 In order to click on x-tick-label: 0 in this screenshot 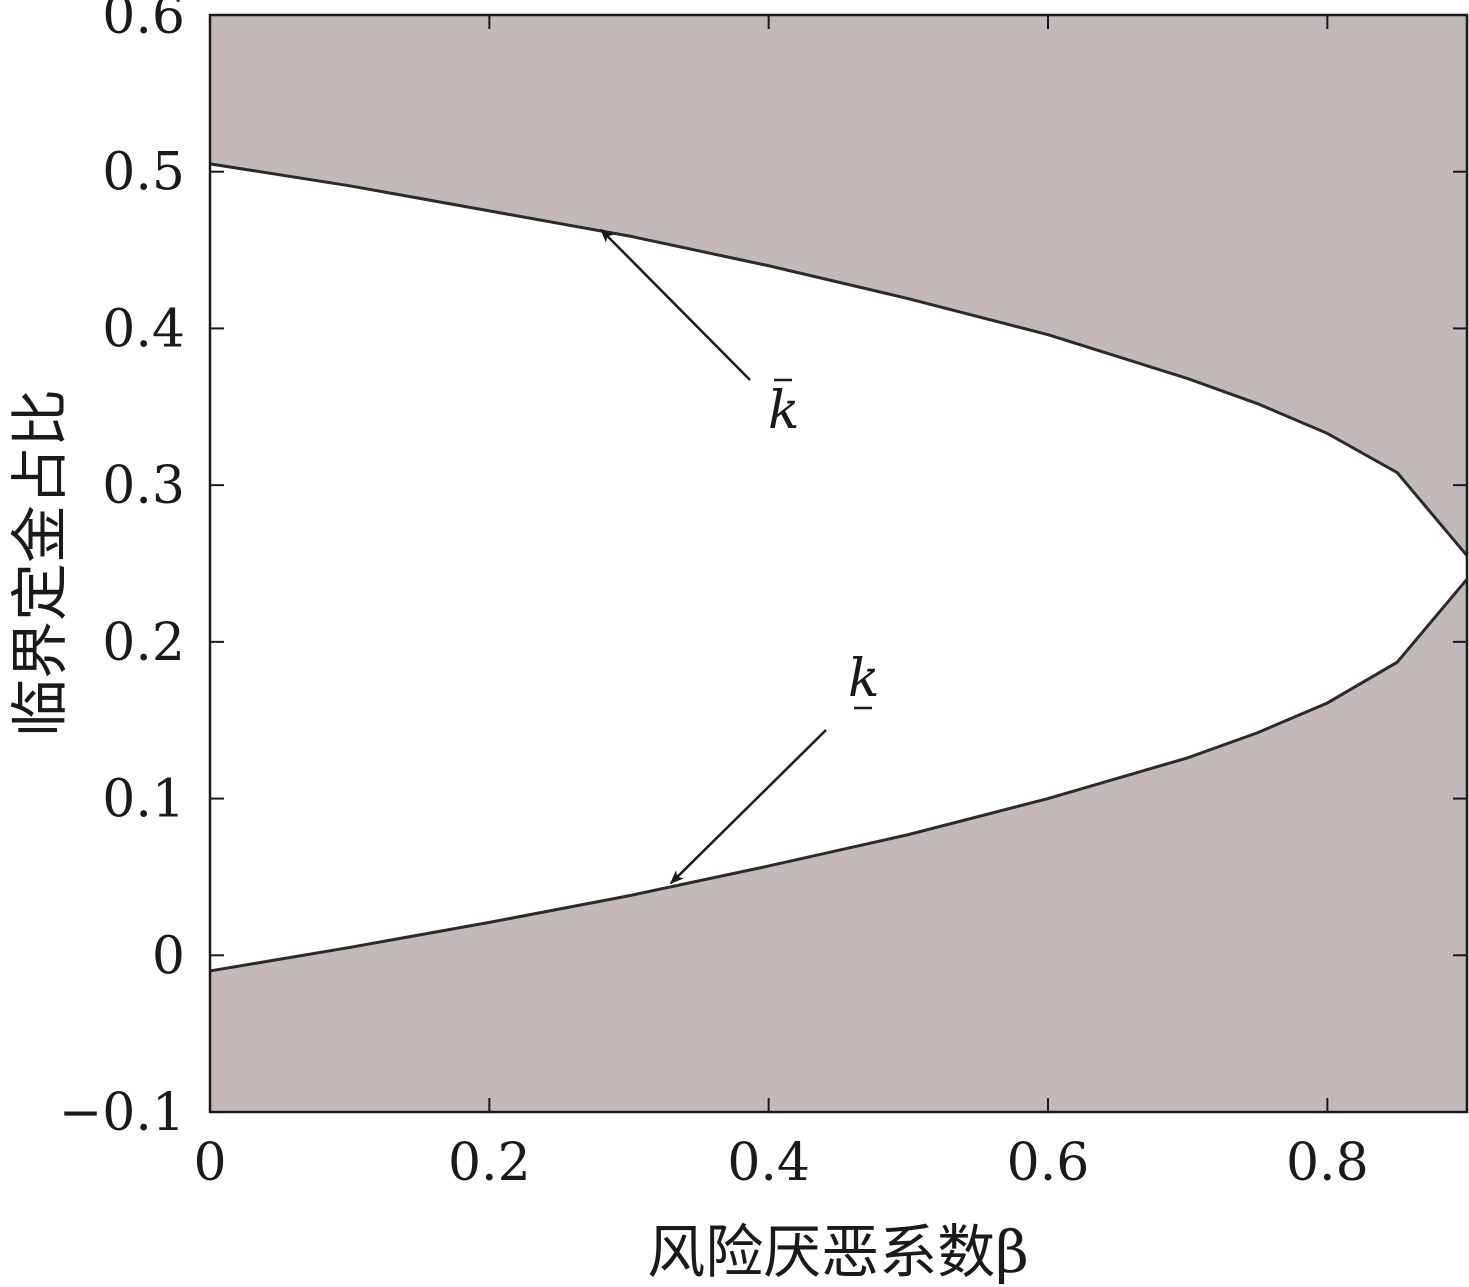, I will do `click(209, 1163)`.